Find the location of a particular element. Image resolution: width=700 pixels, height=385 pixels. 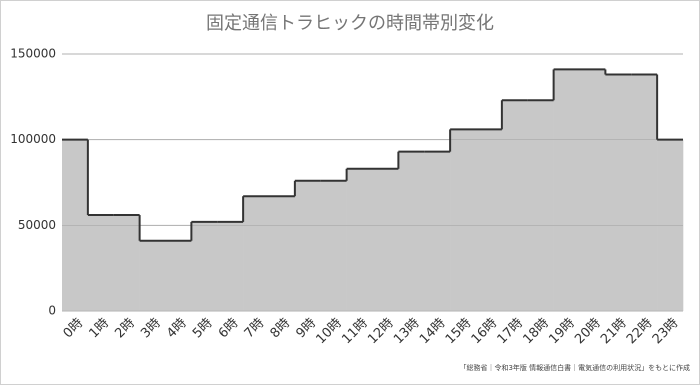

y-tick-label: 50000 is located at coordinates (37, 225).